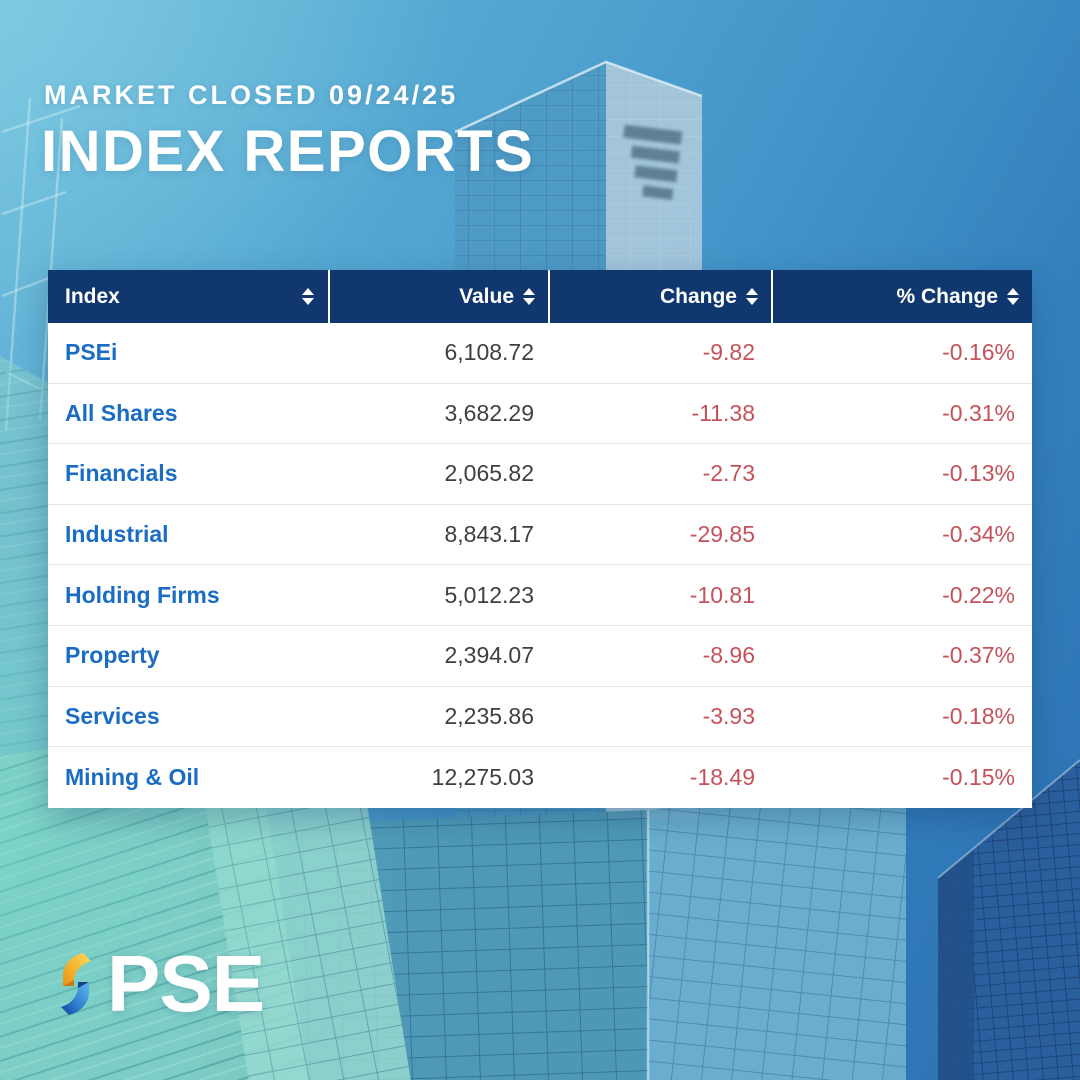  I want to click on cell-index-name: Property, so click(112, 655).